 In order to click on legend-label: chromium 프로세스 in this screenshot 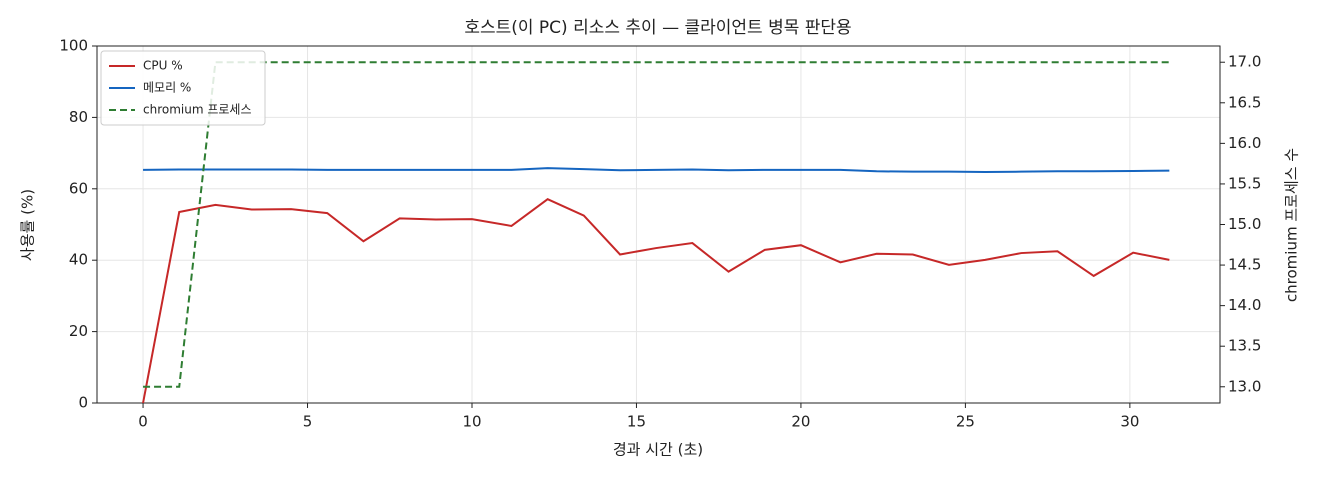, I will do `click(197, 110)`.